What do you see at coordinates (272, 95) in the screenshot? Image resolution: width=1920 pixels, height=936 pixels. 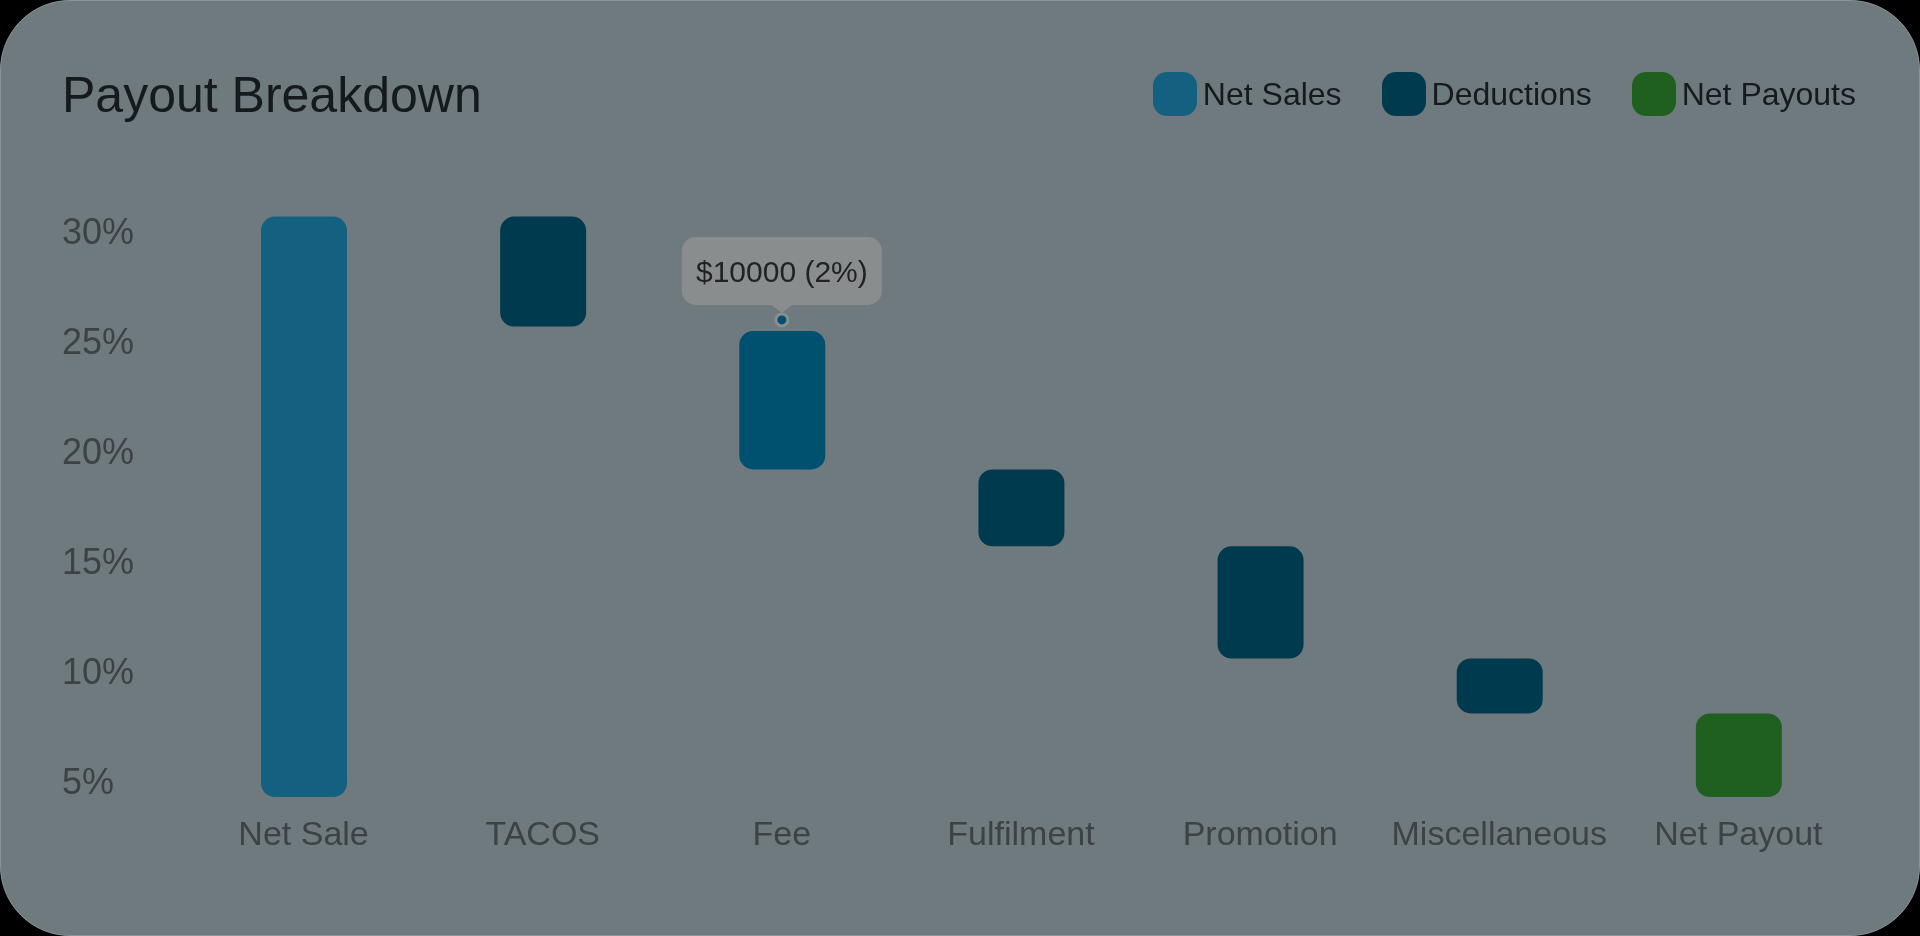 I see `chart-title: Payout Breakdown` at bounding box center [272, 95].